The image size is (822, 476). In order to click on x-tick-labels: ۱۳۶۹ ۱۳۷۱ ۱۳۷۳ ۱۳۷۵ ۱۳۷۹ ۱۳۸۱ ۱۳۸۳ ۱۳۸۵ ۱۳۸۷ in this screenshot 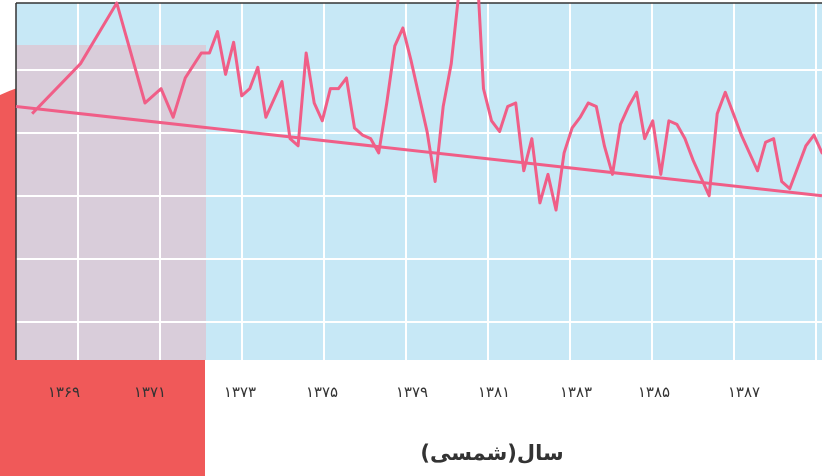, I will do `click(404, 392)`.